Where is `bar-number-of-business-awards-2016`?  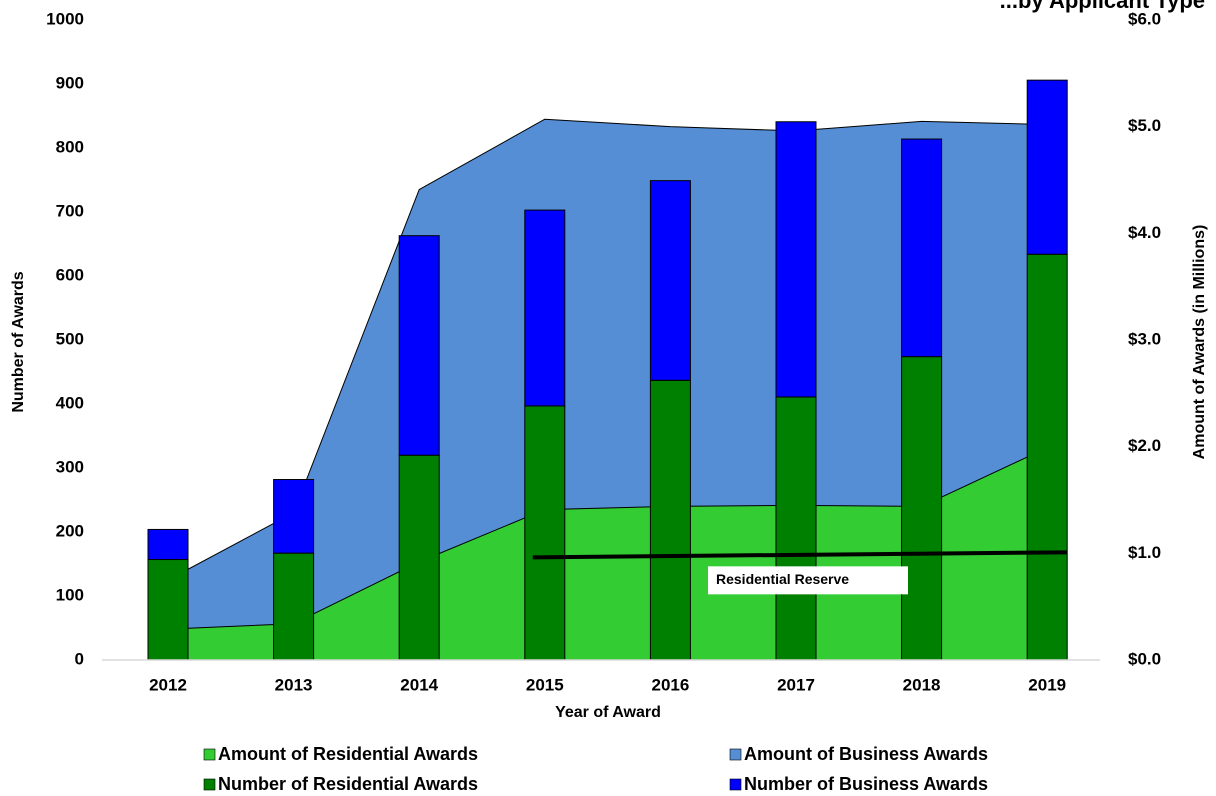 bar-number-of-business-awards-2016 is located at coordinates (670, 280).